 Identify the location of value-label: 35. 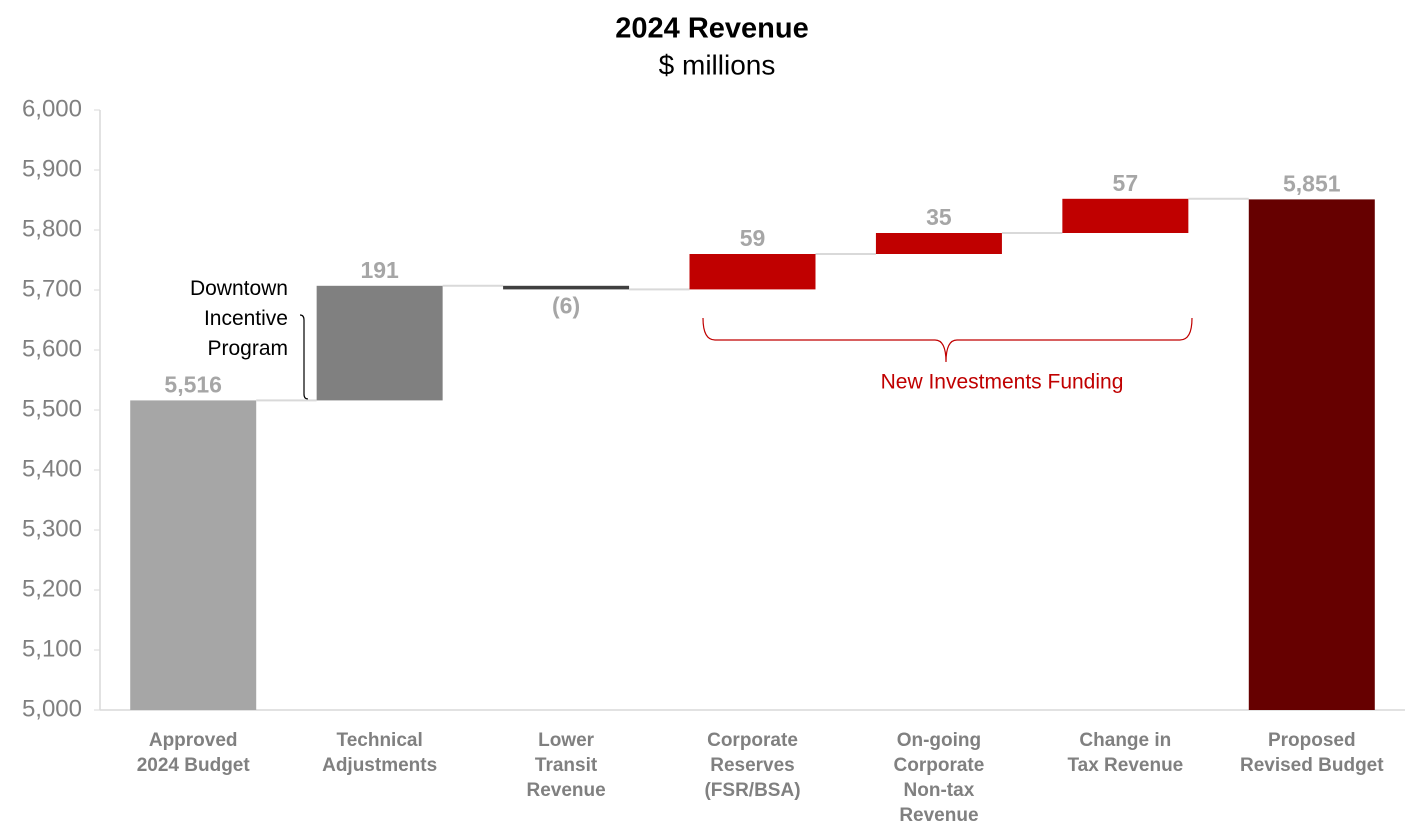
(939, 217).